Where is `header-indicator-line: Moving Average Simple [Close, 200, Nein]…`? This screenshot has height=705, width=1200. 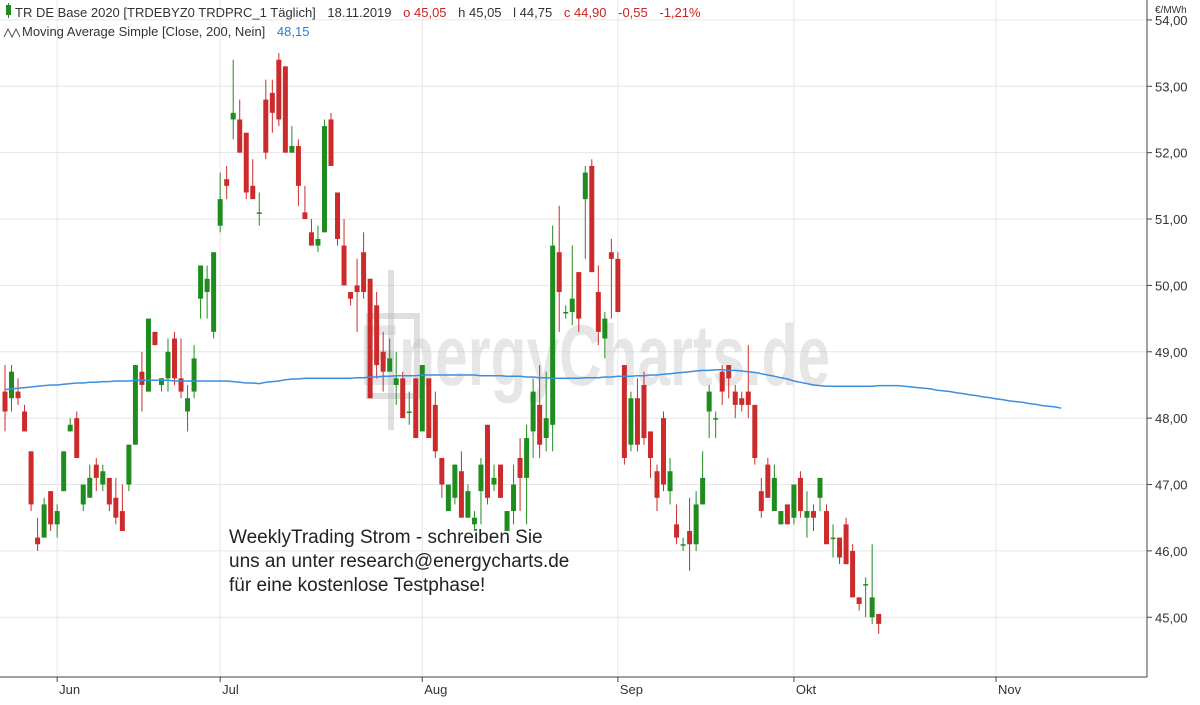 header-indicator-line: Moving Average Simple [Close, 200, Nein]… is located at coordinates (165, 31).